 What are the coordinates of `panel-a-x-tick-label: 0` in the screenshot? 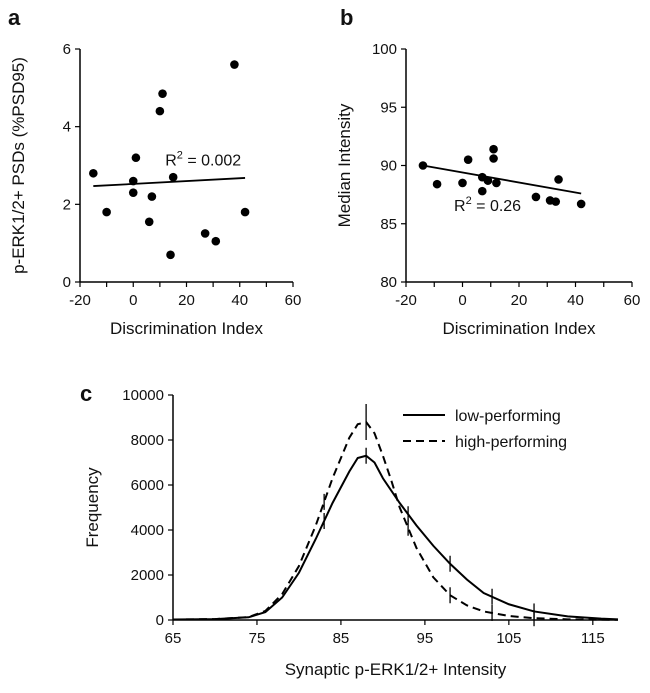 It's located at (133, 300).